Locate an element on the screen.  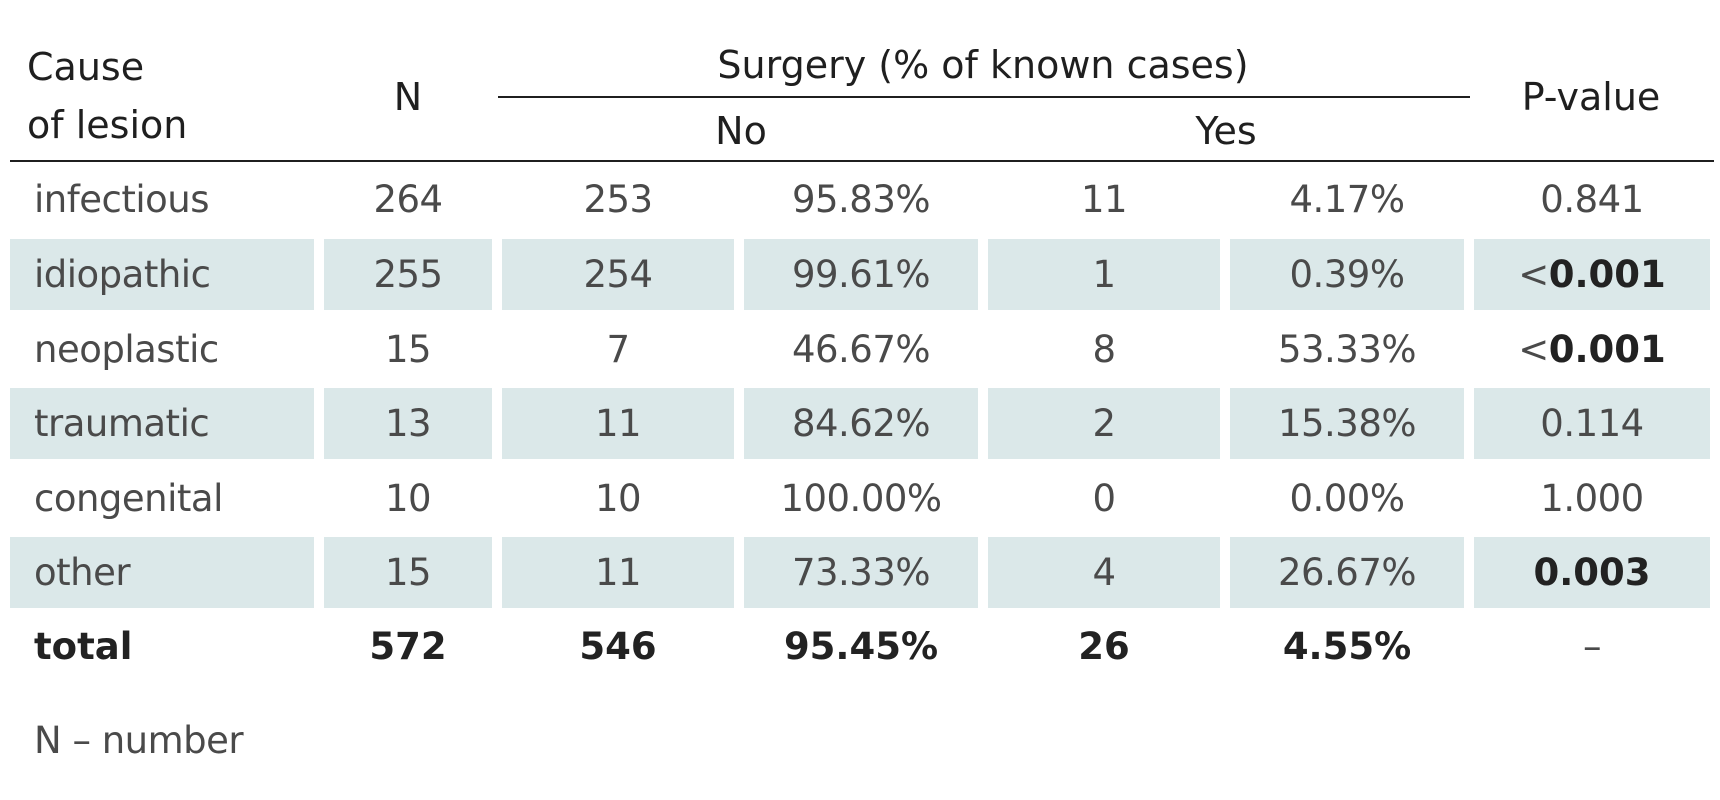
yes-percent-cell: 4.55% is located at coordinates (1347, 646).